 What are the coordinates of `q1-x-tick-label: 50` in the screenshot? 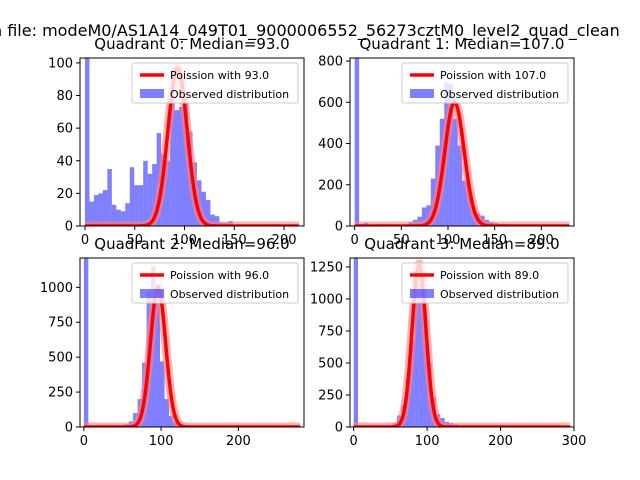 It's located at (401, 240).